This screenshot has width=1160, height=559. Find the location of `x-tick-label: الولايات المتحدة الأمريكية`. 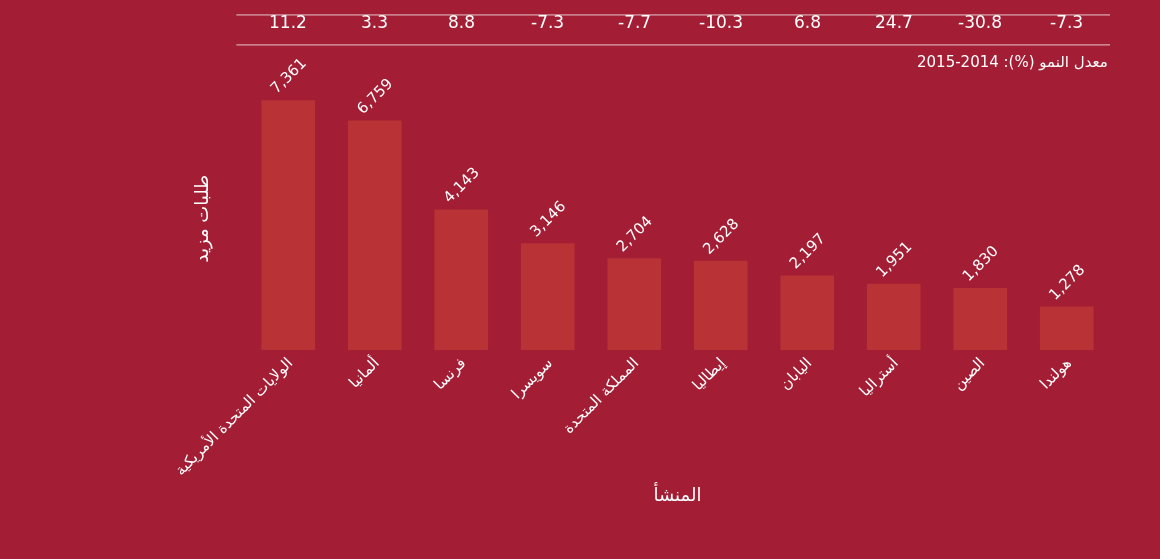

x-tick-label: الولايات المتحدة الأمريكية is located at coordinates (233, 416).